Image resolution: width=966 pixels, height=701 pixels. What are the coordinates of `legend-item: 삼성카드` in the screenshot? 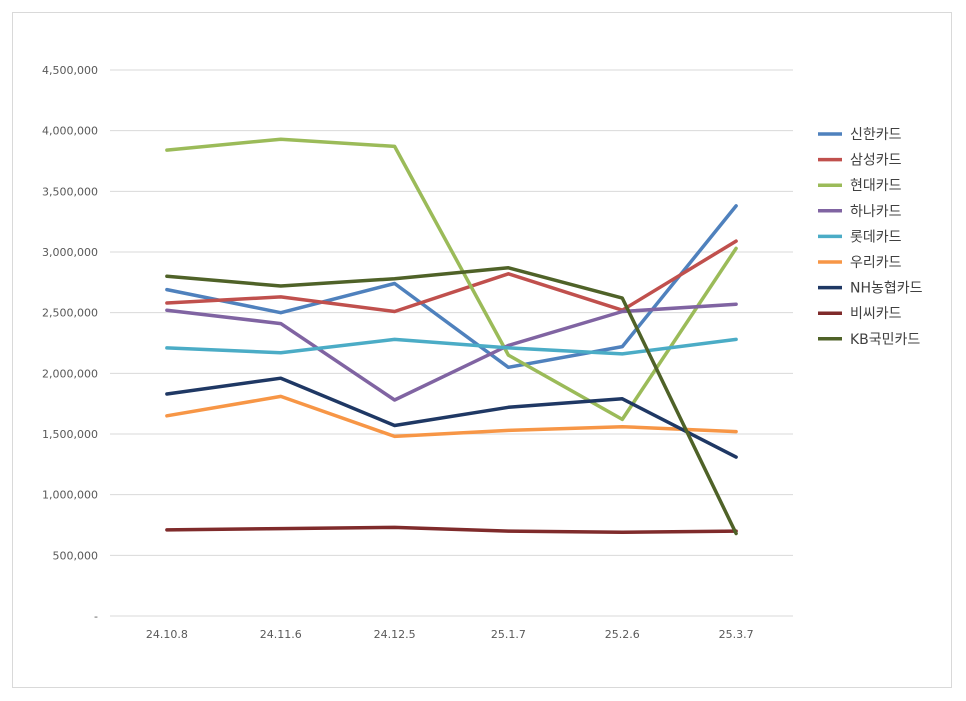 It's located at (860, 161).